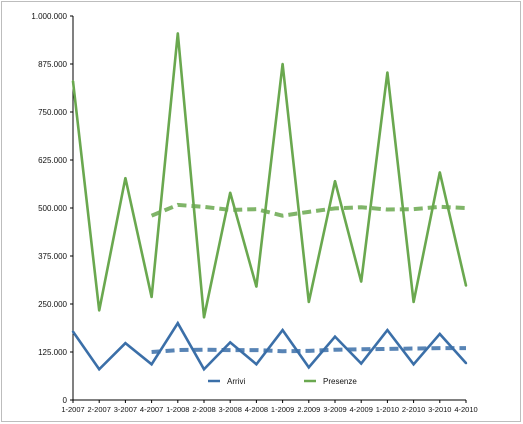 Image resolution: width=523 pixels, height=424 pixels. Describe the element at coordinates (52, 112) in the screenshot. I see `y-tick-label: 750.000` at that location.